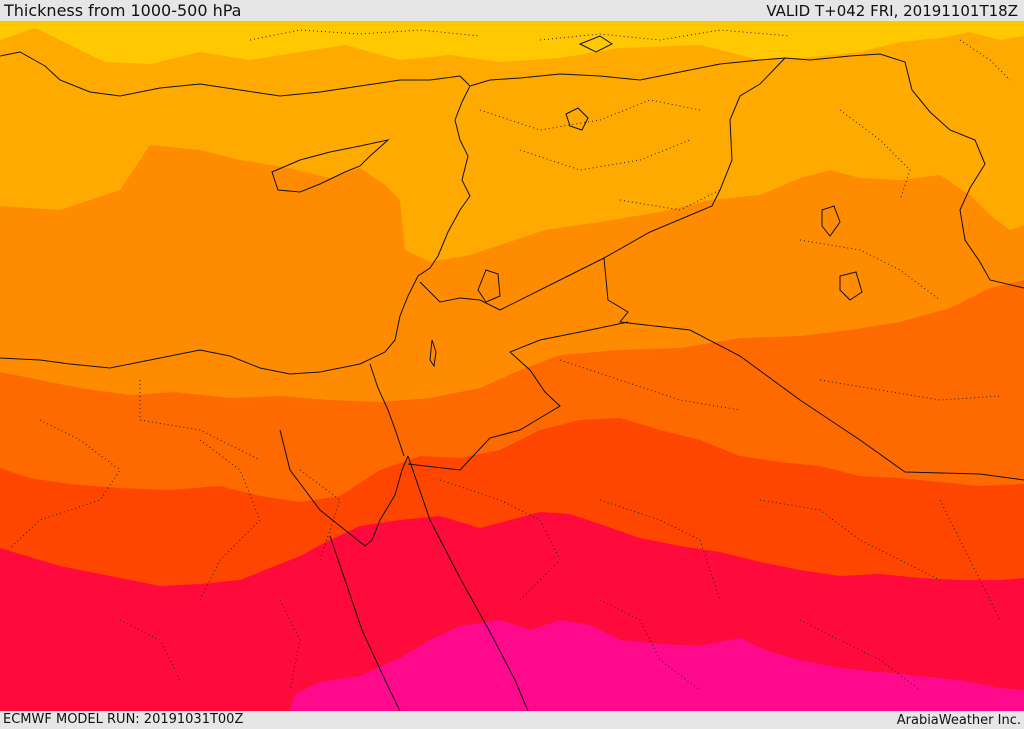 The height and width of the screenshot is (729, 1024). Describe the element at coordinates (330, 166) in the screenshot. I see `cyprus-outline` at that location.